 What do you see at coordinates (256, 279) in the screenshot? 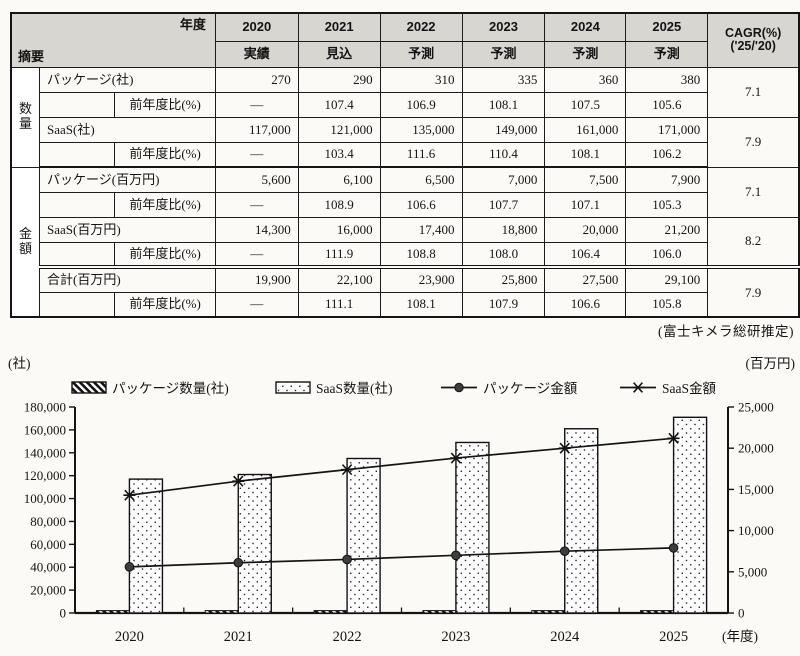
I see `value-cell: 19,900` at bounding box center [256, 279].